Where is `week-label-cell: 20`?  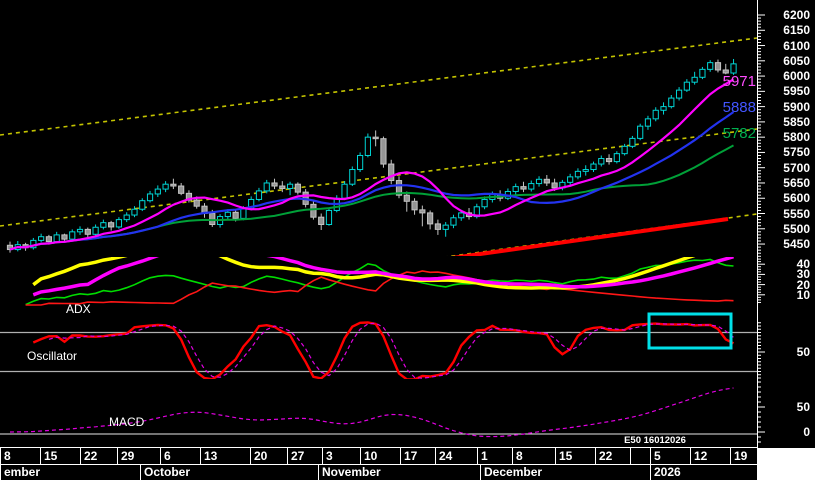 week-label-cell: 20 is located at coordinates (269, 456).